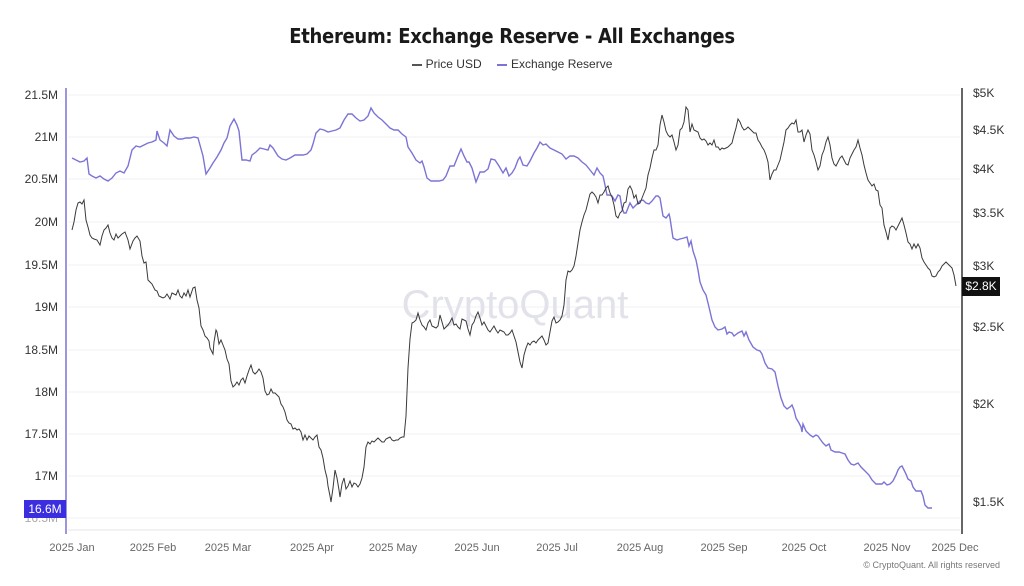 The width and height of the screenshot is (1024, 586). I want to click on x-tick-oct: 2025 Oct, so click(804, 548).